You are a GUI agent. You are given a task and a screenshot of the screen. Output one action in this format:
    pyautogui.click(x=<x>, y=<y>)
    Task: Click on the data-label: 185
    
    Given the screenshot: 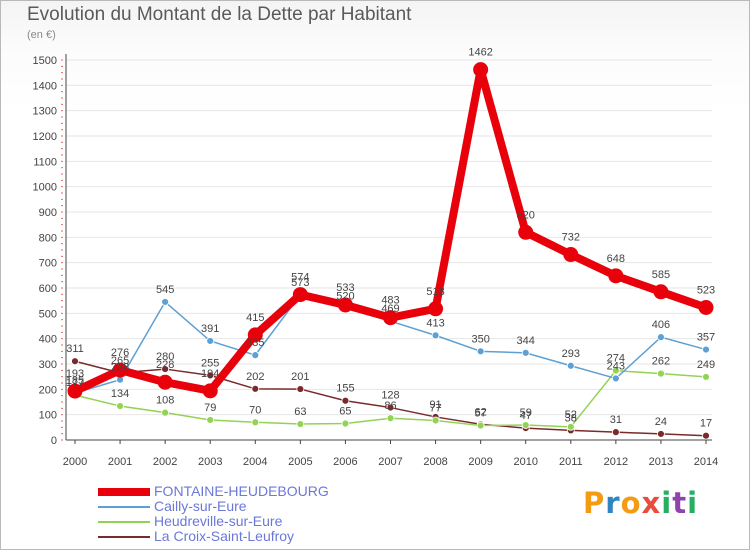 What is the action you would take?
    pyautogui.click(x=75, y=381)
    